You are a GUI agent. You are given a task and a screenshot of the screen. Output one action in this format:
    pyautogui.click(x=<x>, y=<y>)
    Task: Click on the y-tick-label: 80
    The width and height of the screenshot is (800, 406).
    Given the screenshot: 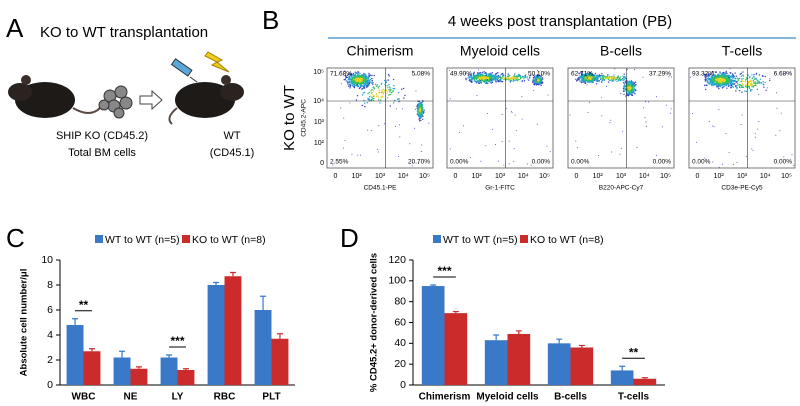 What is the action you would take?
    pyautogui.click(x=400, y=301)
    